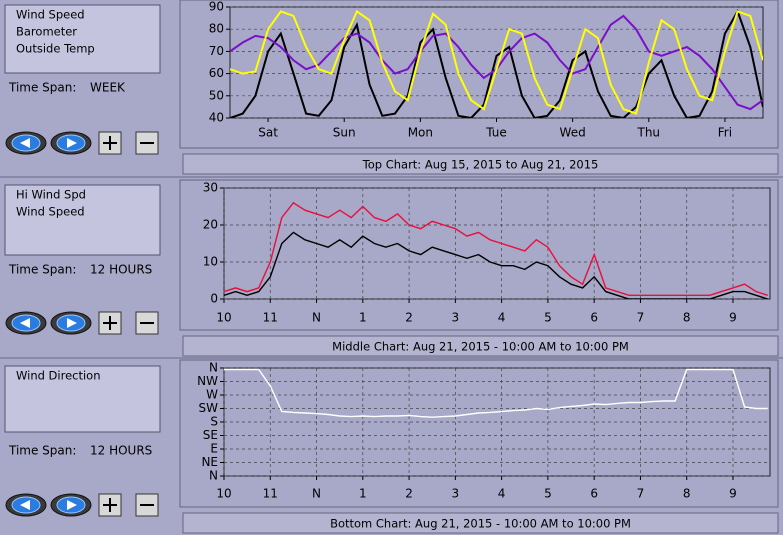  What do you see at coordinates (268, 133) in the screenshot?
I see `x-tick-label: Sat` at bounding box center [268, 133].